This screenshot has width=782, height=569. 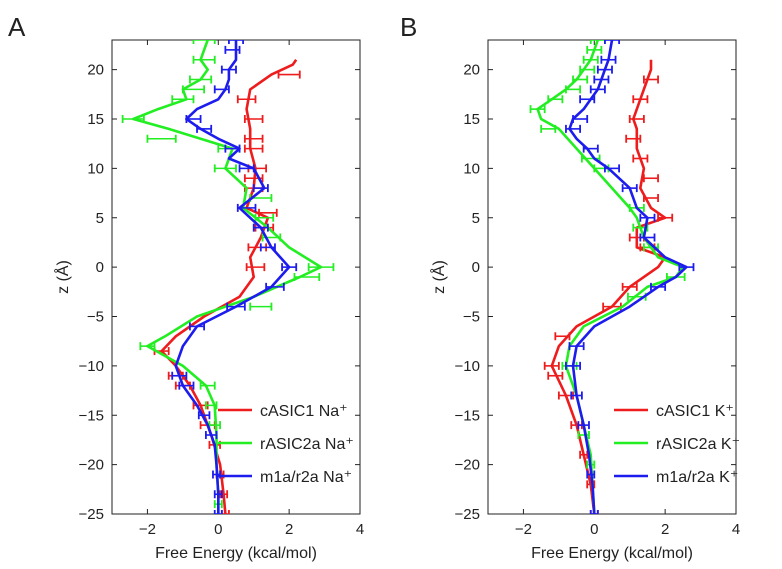 What do you see at coordinates (408, 27) in the screenshot?
I see `panel-label: B` at bounding box center [408, 27].